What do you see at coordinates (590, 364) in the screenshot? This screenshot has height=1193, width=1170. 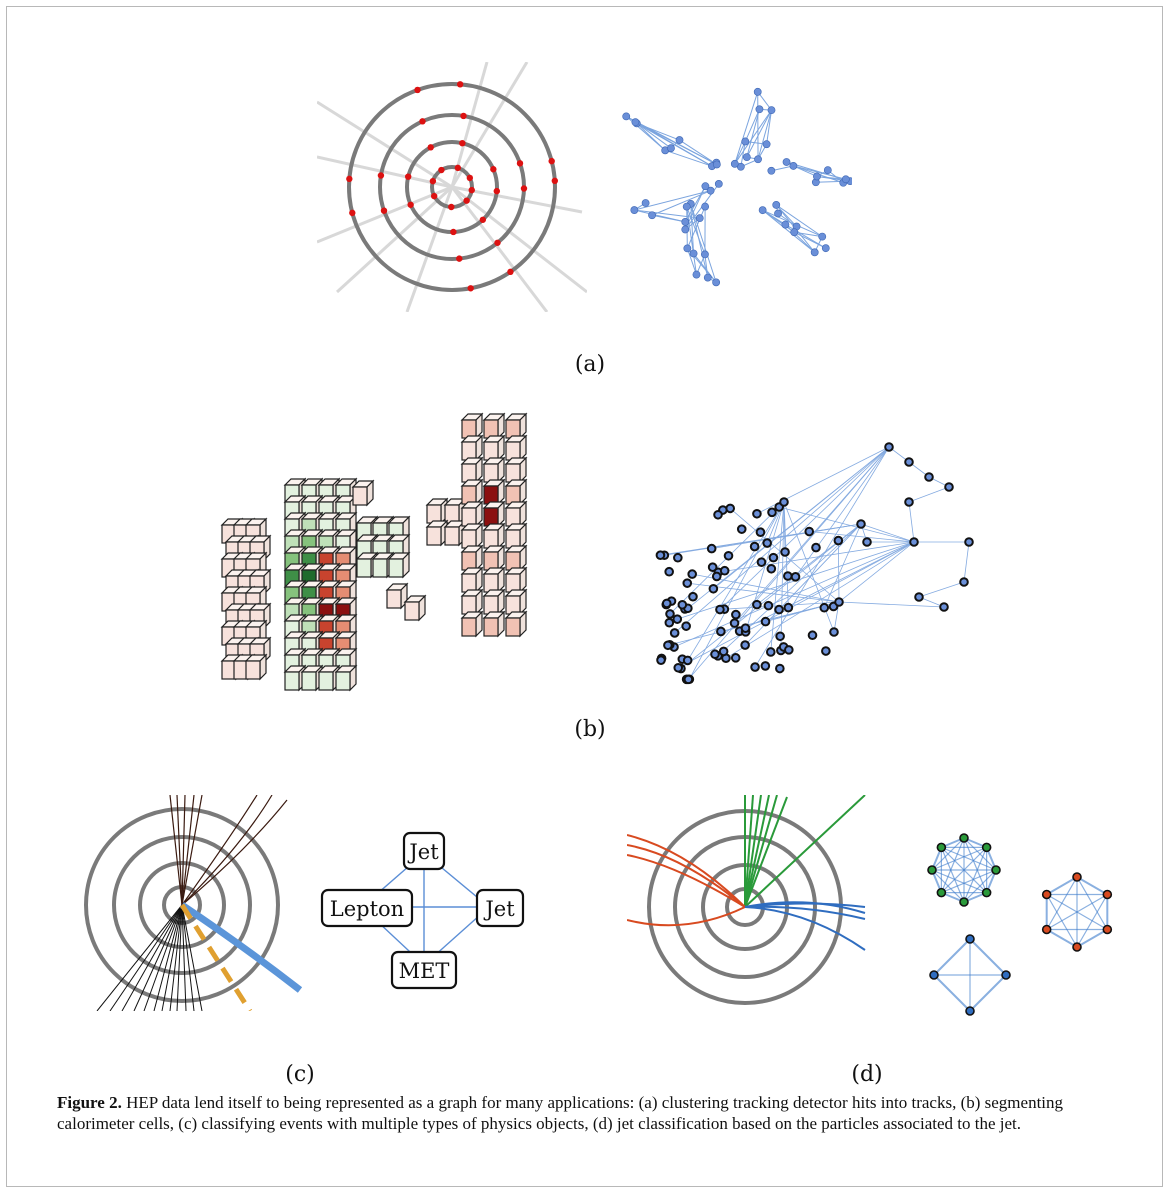 I see `panel-a-label: (a)` at bounding box center [590, 364].